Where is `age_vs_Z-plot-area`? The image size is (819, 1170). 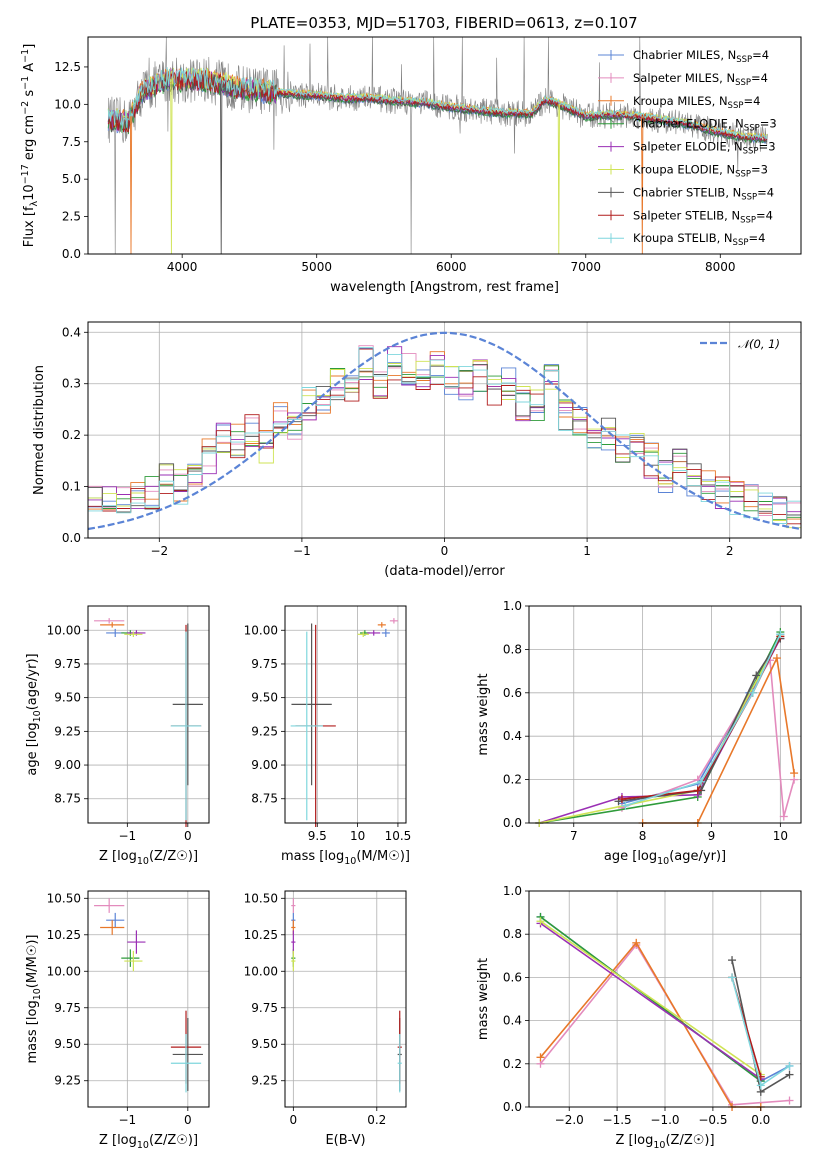
age_vs_Z-plot-area is located at coordinates (148, 723).